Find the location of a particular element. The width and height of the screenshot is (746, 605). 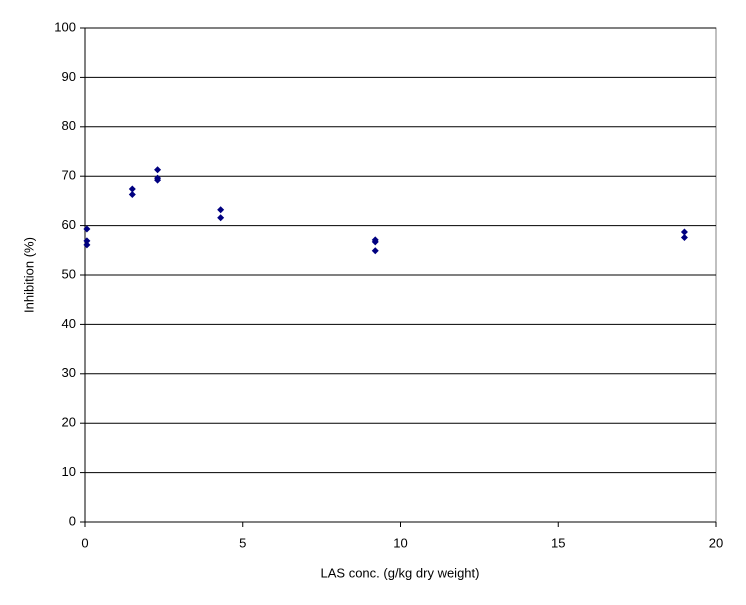

x-tick-label: 10 is located at coordinates (400, 542).